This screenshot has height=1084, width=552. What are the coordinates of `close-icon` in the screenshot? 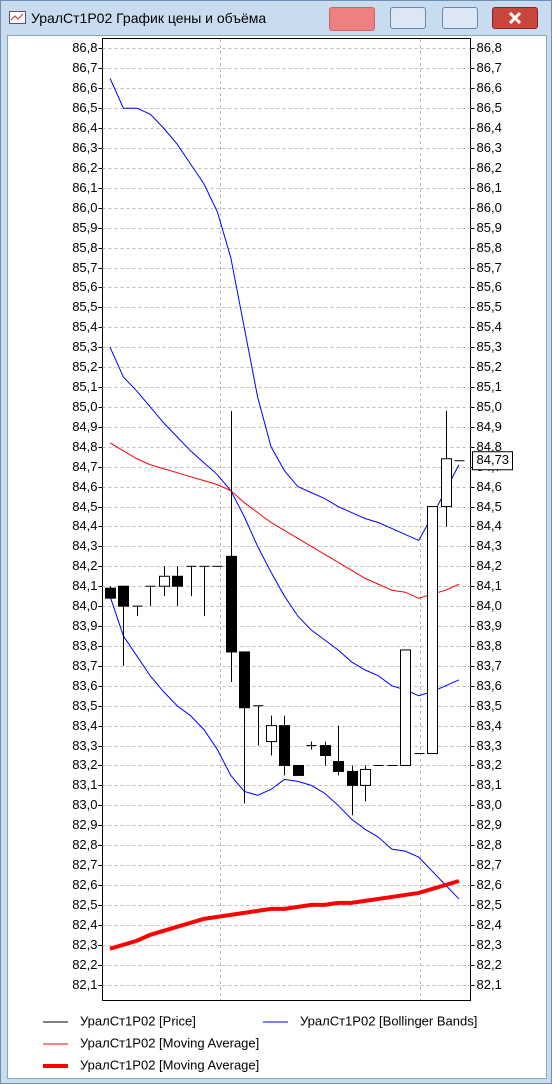 It's located at (515, 18).